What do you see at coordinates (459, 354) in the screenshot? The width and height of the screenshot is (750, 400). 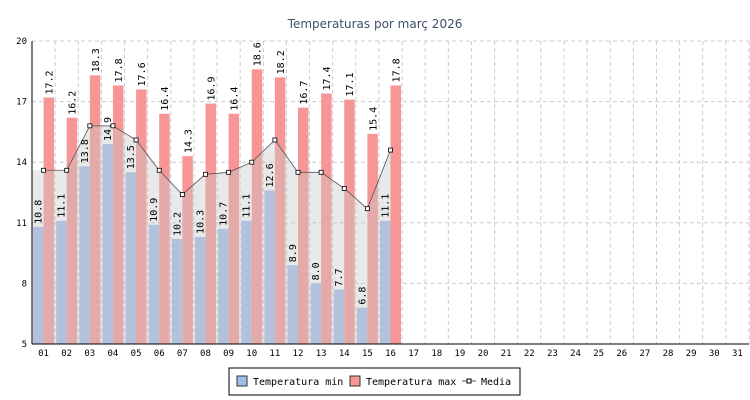 I see `x-tick-label: 19` at bounding box center [459, 354].